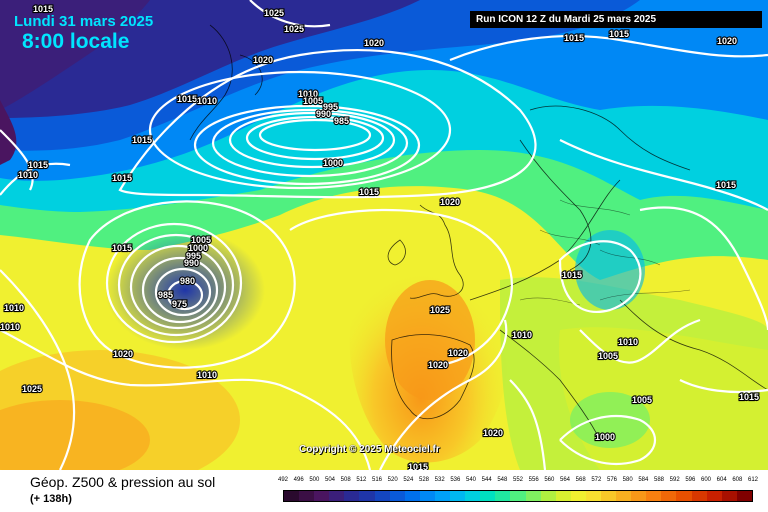 The image size is (768, 512). What do you see at coordinates (51, 499) in the screenshot?
I see `forecast-lead-time: (+ 138h)` at bounding box center [51, 499].